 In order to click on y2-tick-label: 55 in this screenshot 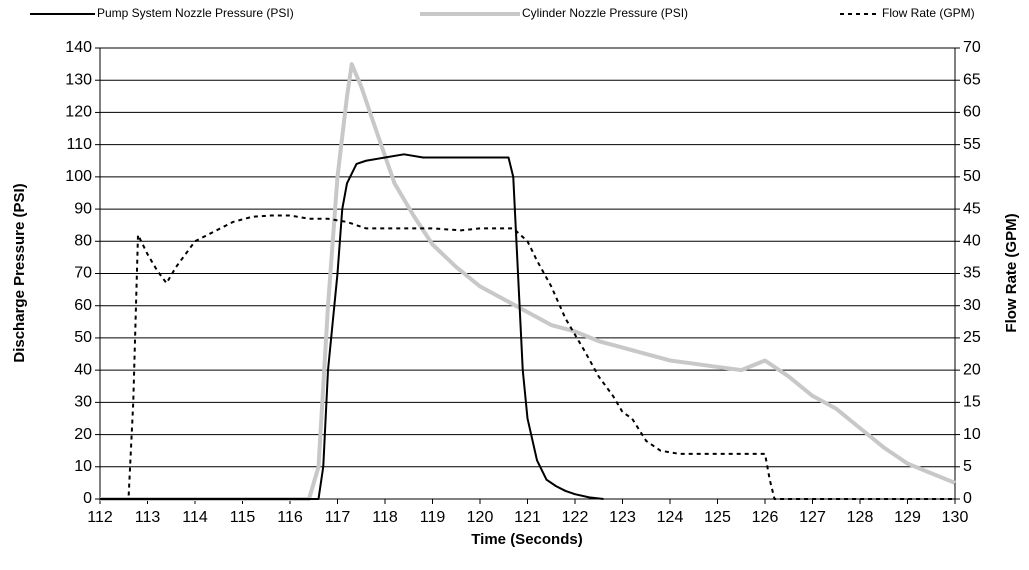, I will do `click(972, 144)`.